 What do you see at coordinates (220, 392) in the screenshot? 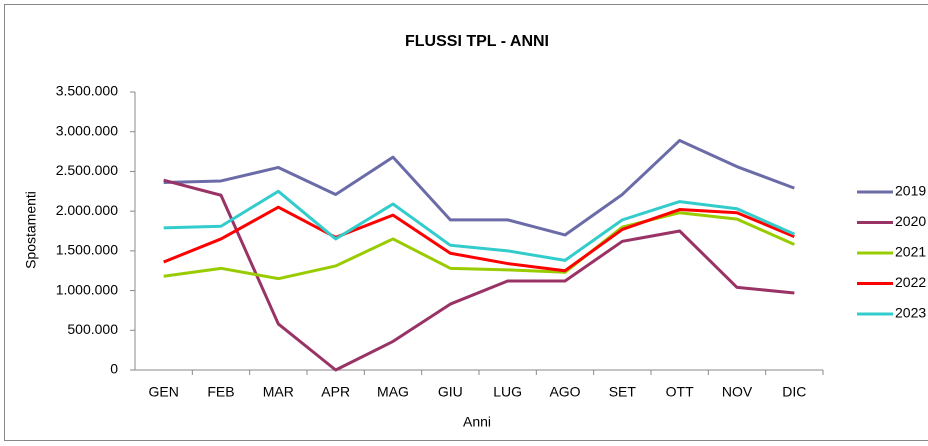
I see `x-tick-label: FEB` at bounding box center [220, 392].